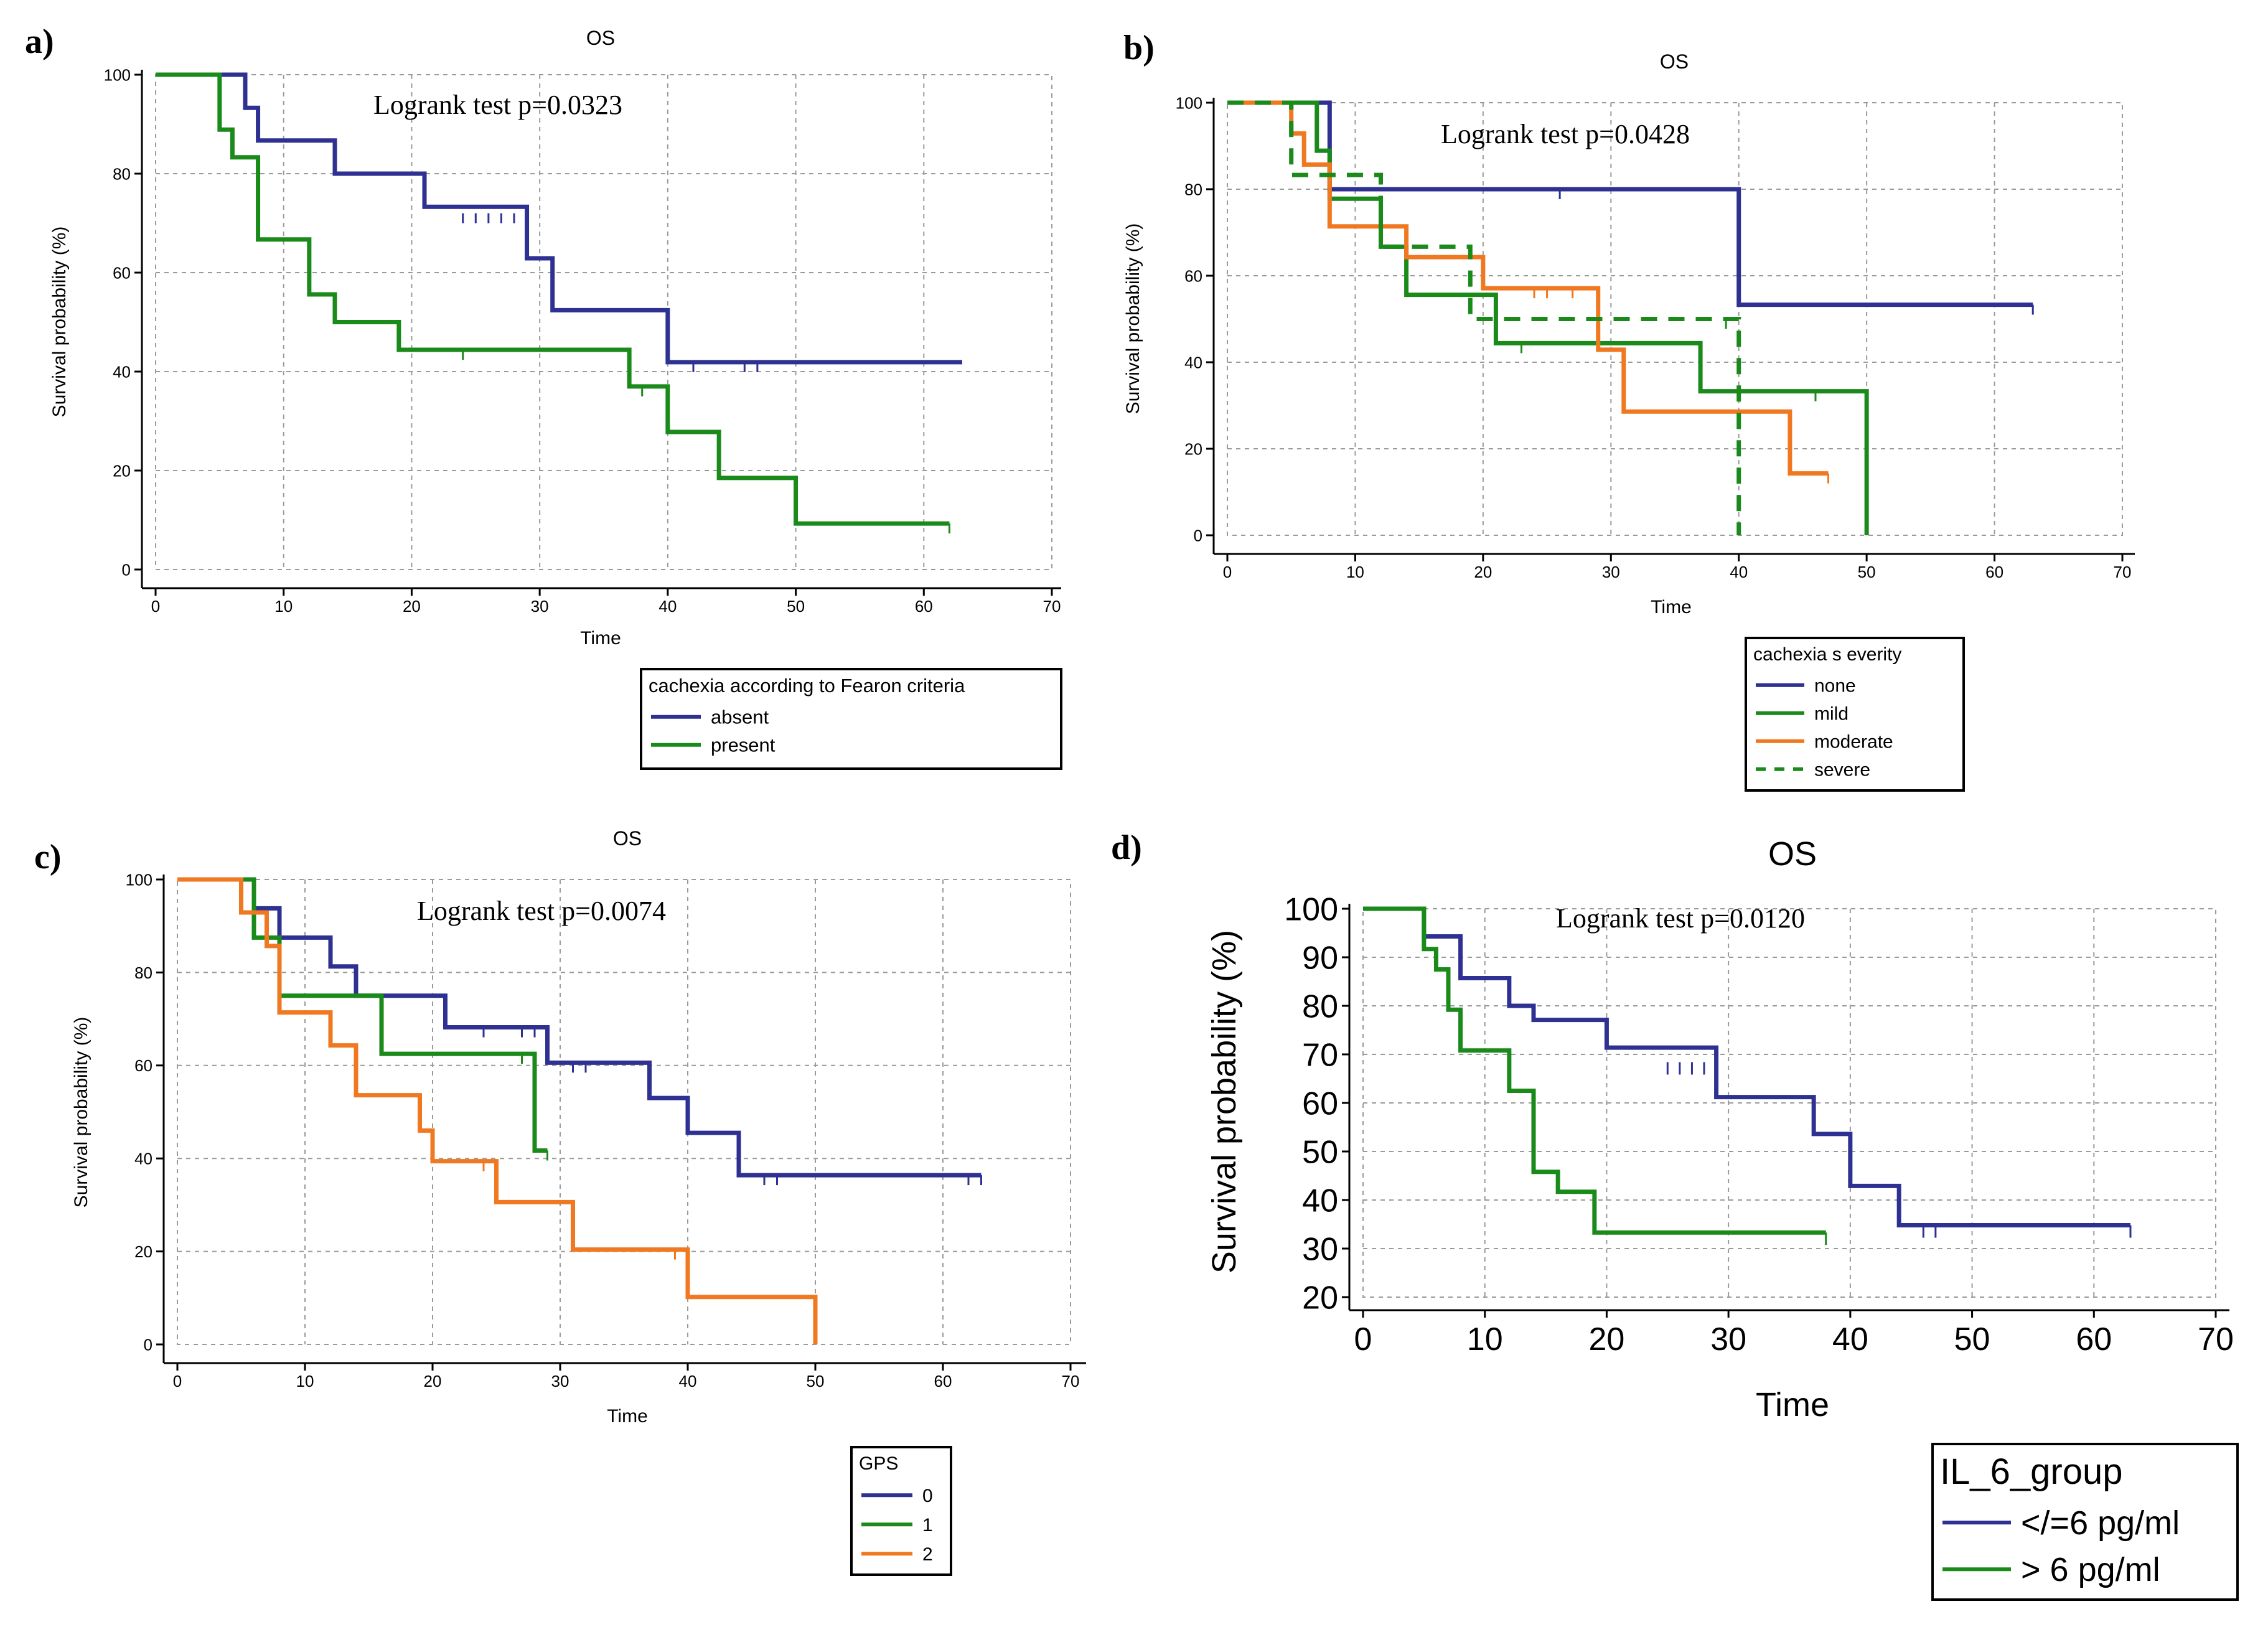  What do you see at coordinates (807, 685) in the screenshot?
I see `legend-title: cachexia according to Fearon criteria` at bounding box center [807, 685].